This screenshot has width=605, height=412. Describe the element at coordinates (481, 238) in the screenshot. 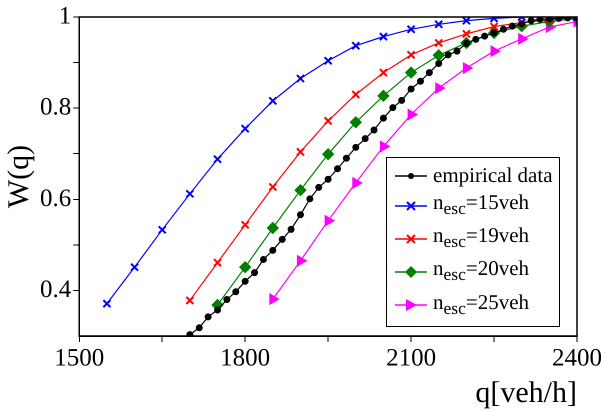

I see `legend-label: n$_{esc}$=19veh` at that location.